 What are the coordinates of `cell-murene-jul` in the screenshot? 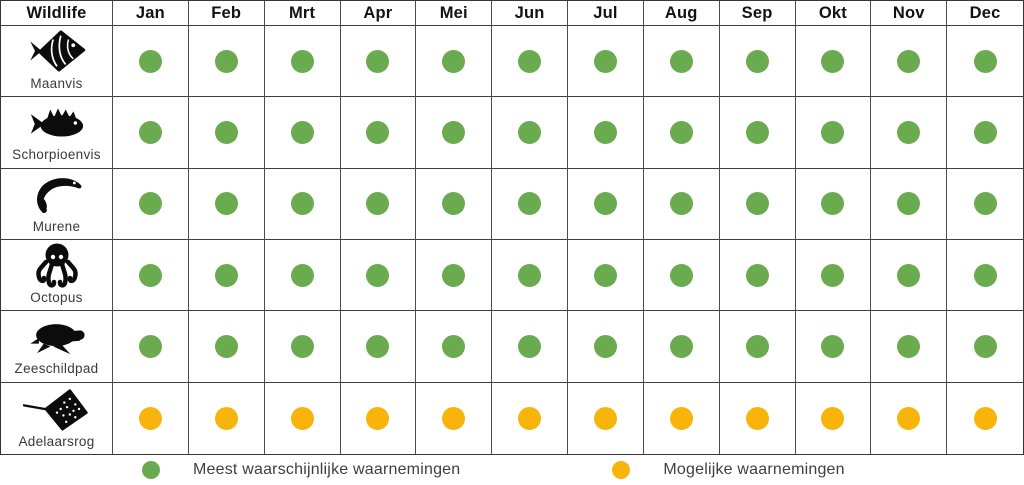 It's located at (606, 204).